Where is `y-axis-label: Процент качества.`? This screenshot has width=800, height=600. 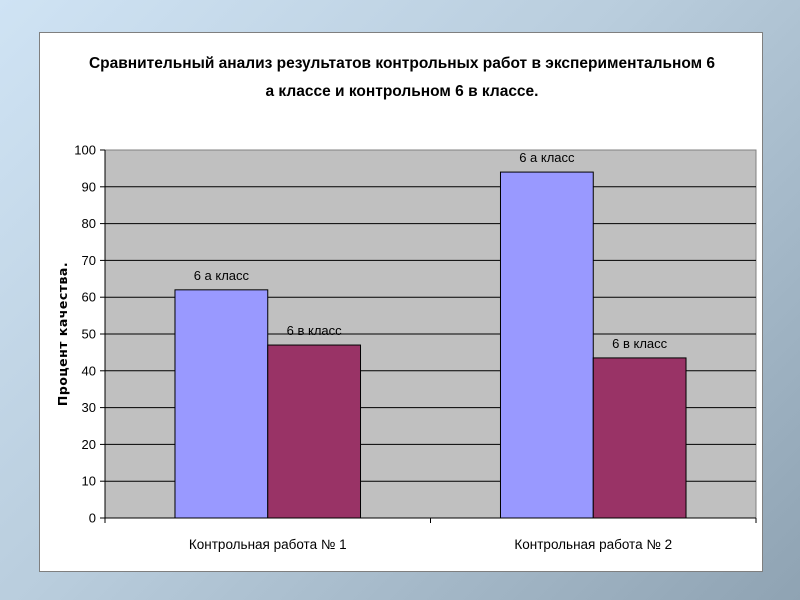
y-axis-label: Процент качества. is located at coordinates (62, 334).